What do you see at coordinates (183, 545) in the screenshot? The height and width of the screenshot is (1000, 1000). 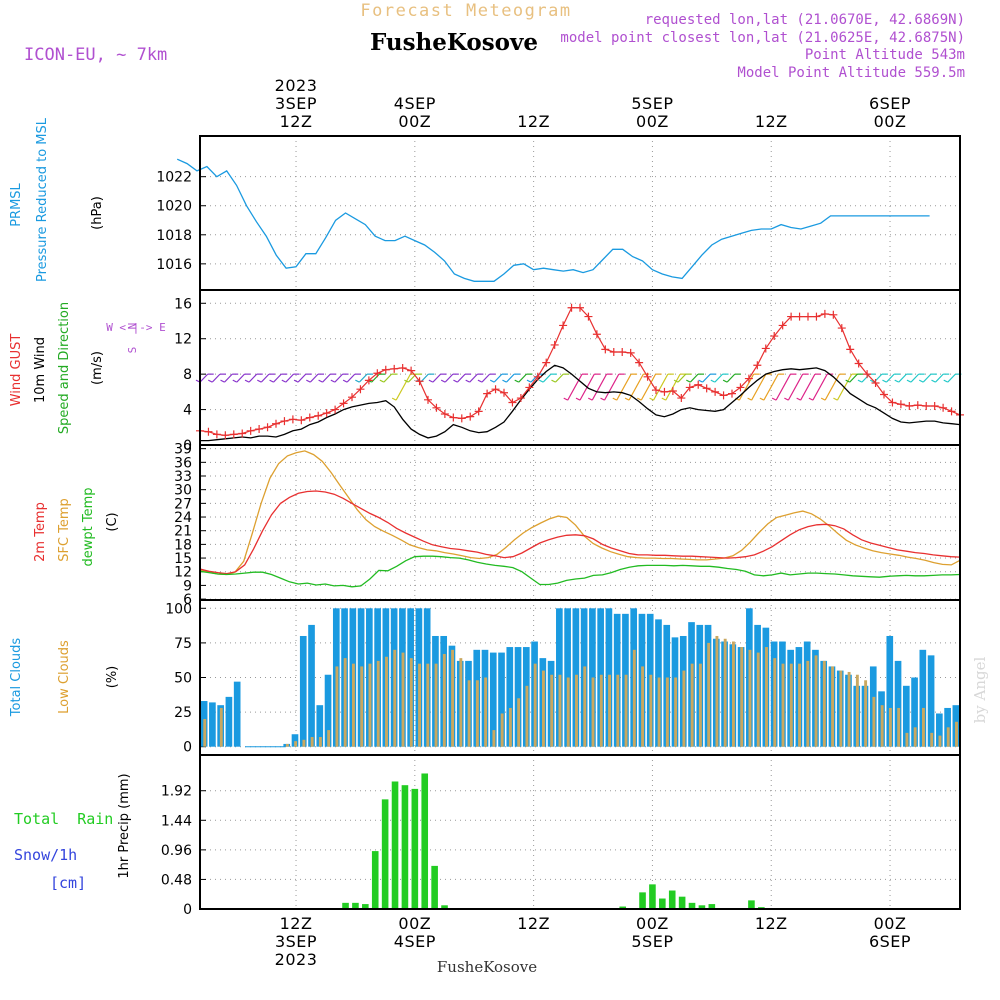 I see `temp-ytick-4: 18` at bounding box center [183, 545].